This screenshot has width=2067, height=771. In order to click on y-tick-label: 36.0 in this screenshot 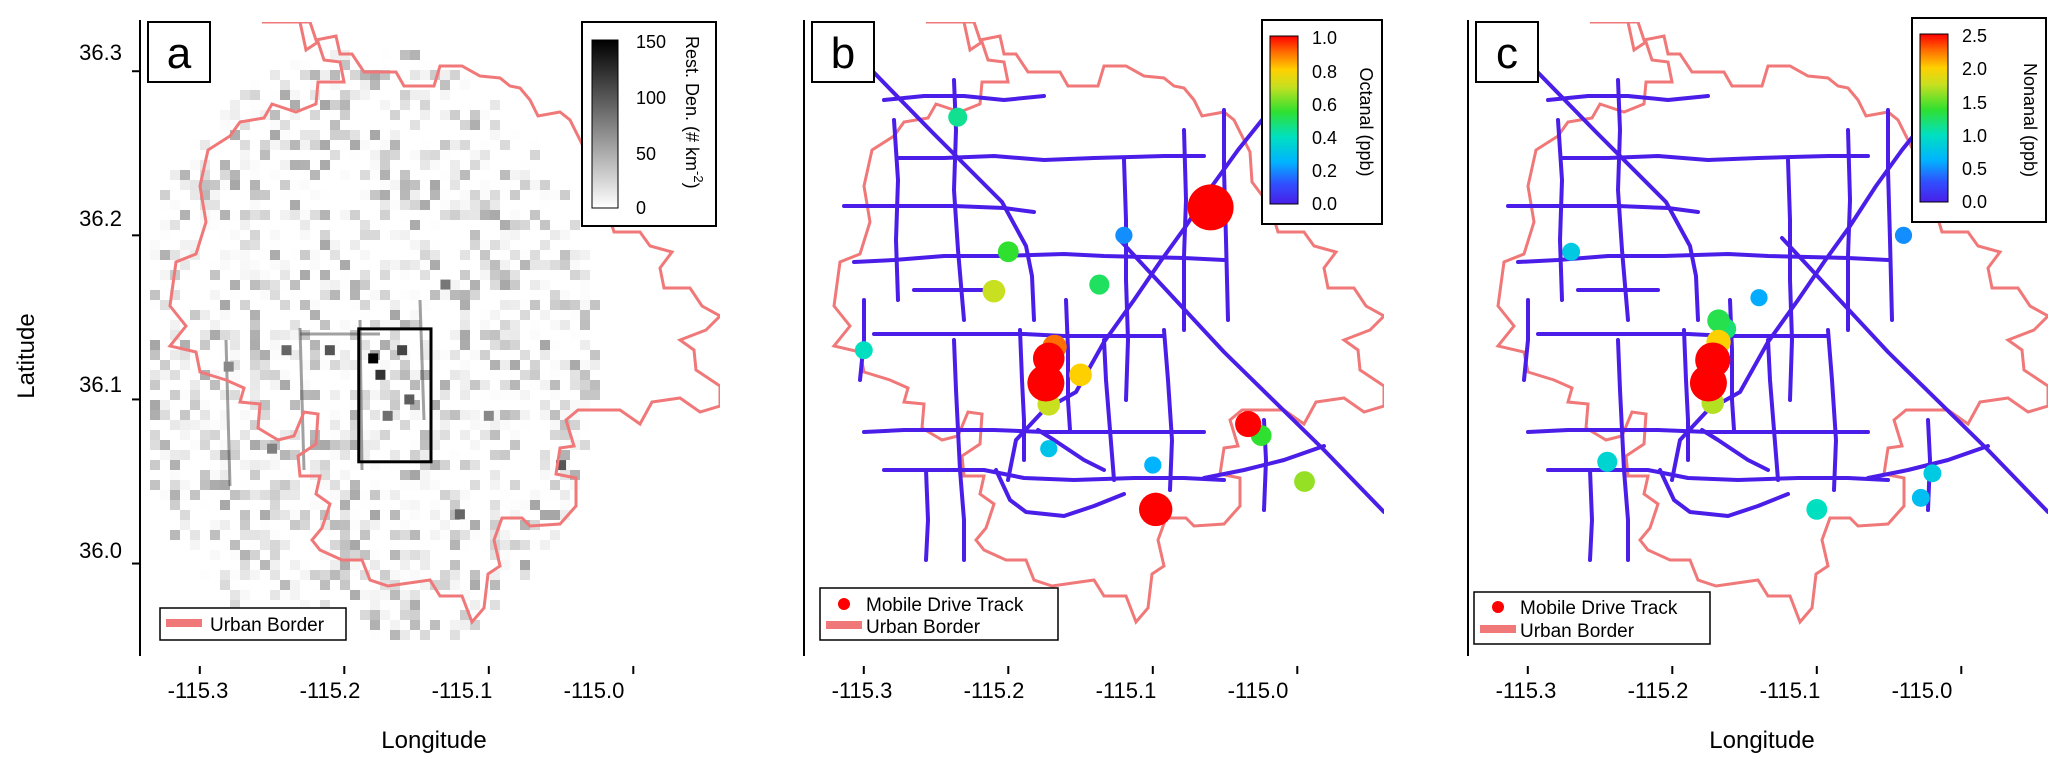, I will do `click(100, 550)`.